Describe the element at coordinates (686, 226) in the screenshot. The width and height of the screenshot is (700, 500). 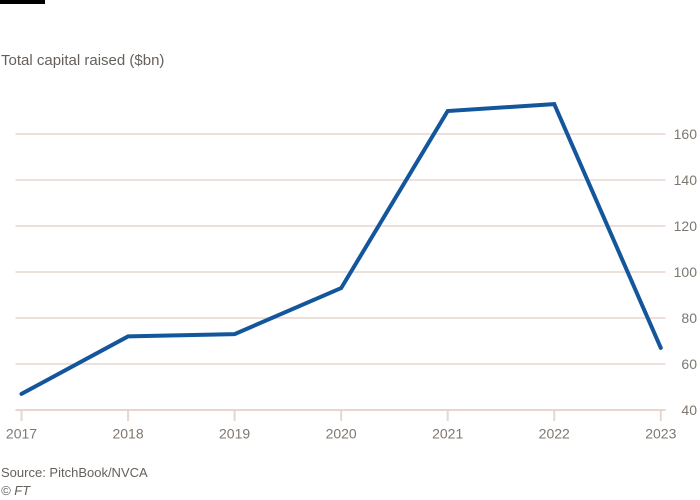
I see `y-tick-label-120: 120` at that location.